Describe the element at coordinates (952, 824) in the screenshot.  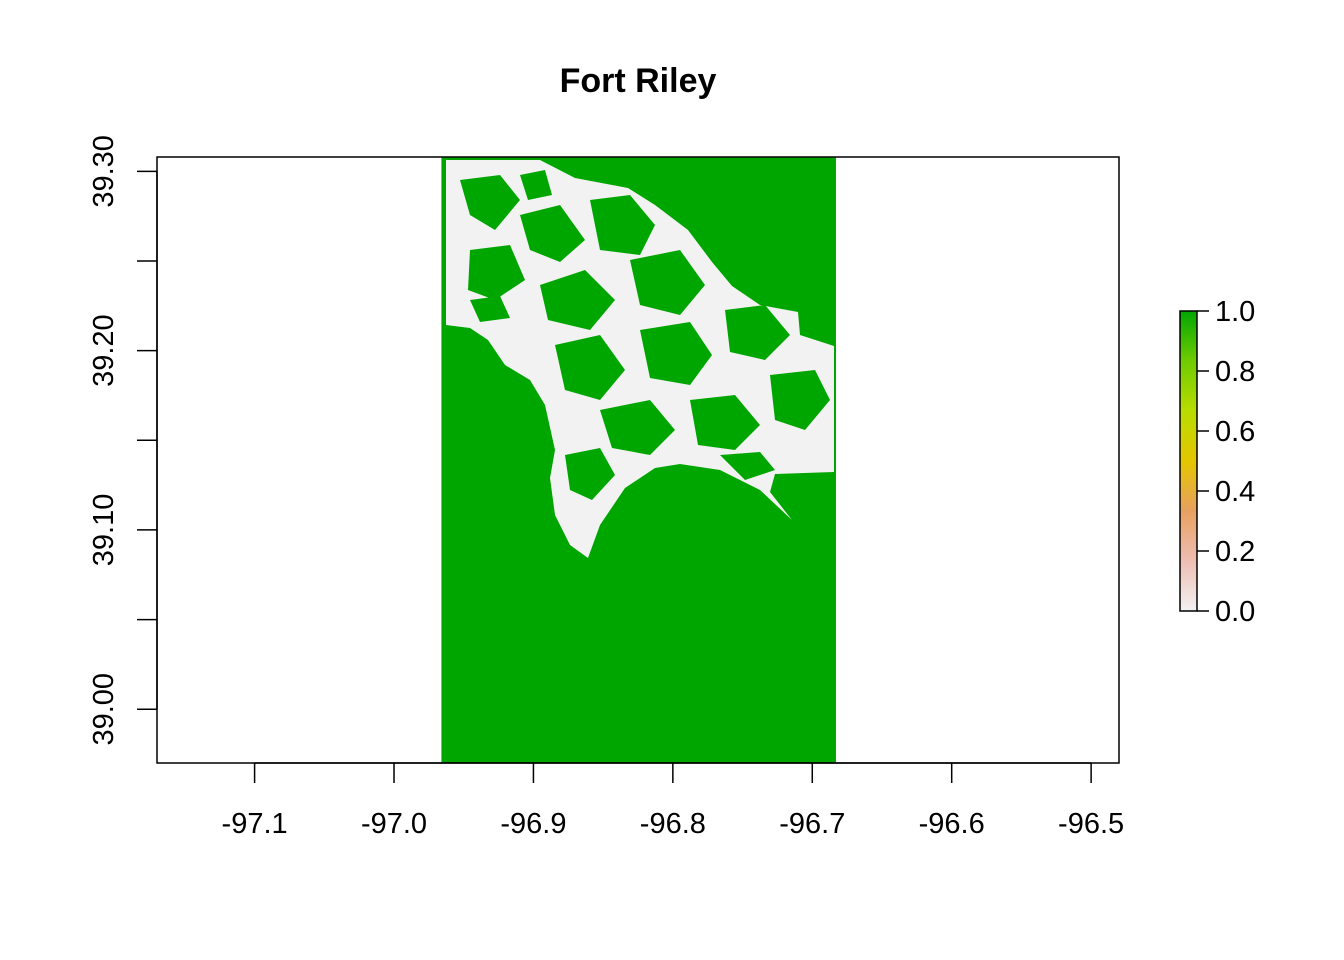
I see `x-tick-label: -96.6` at that location.